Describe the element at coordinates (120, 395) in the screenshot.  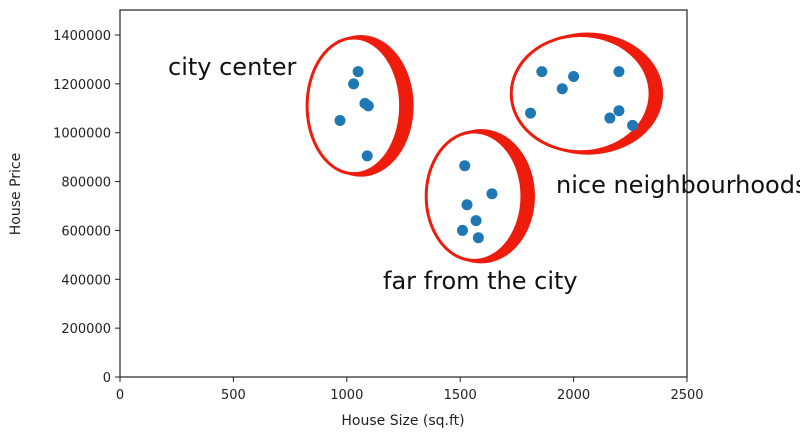
I see `x-tick-label: 0` at that location.